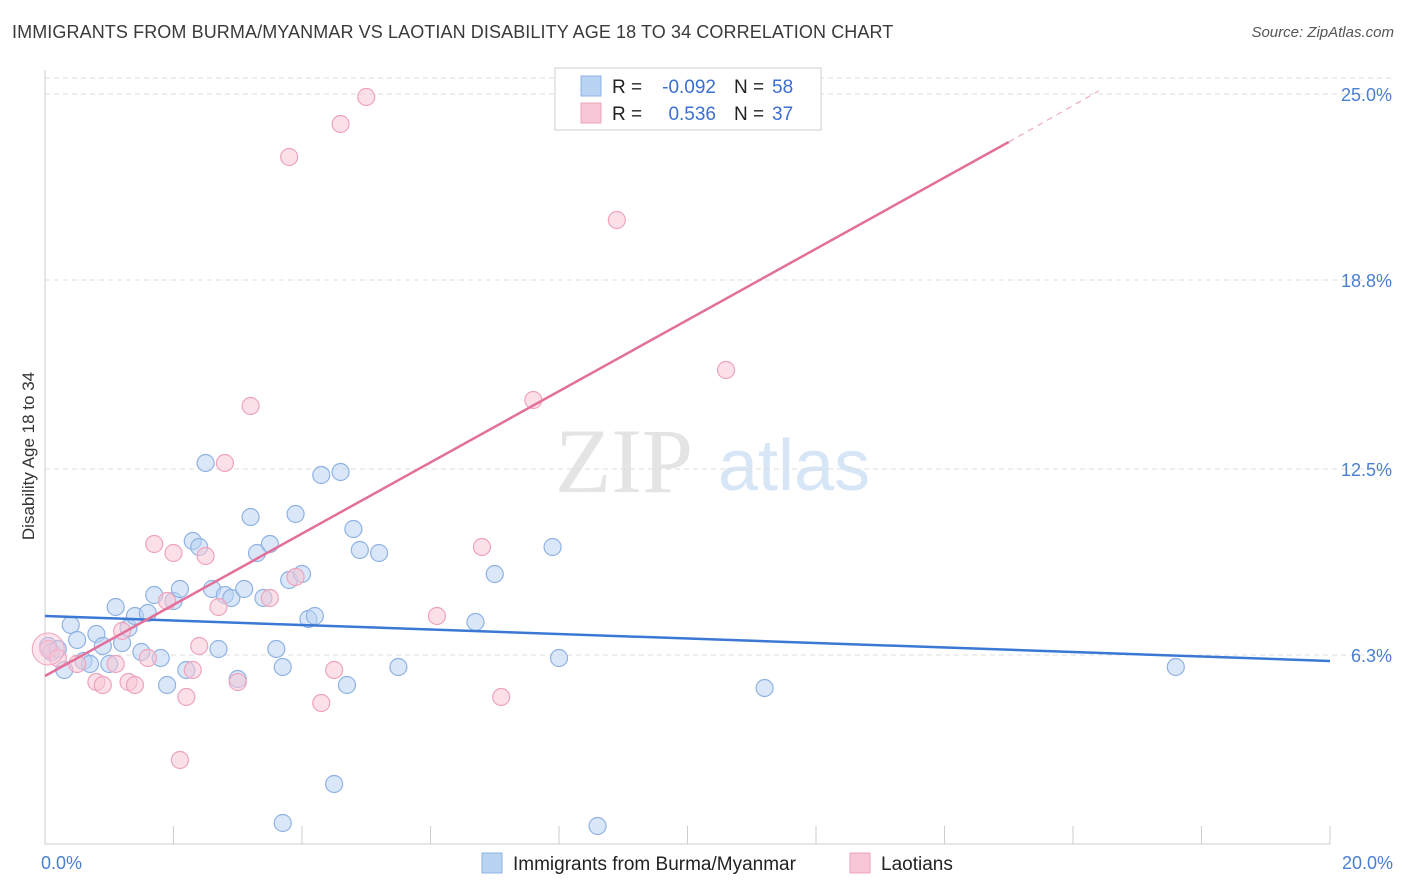 The image size is (1406, 892). I want to click on trend-line-burma, so click(687, 638).